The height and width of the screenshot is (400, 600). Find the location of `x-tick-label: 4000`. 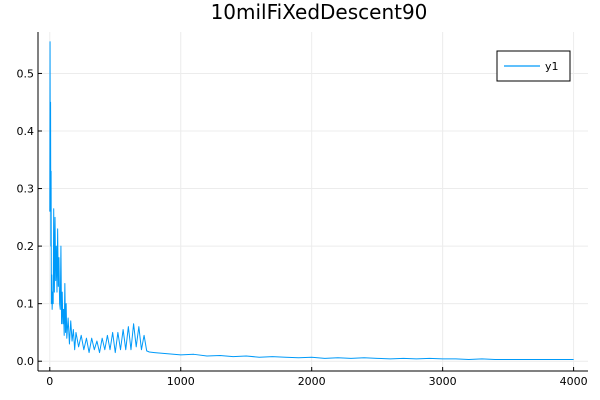

x-tick-label: 4000 is located at coordinates (574, 381).